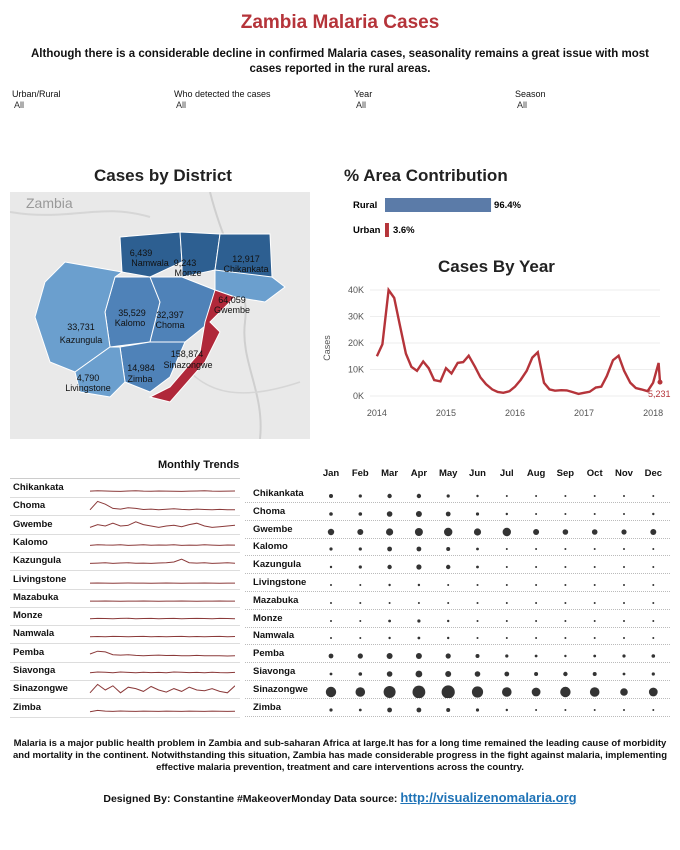 Image resolution: width=680 pixels, height=850 pixels. I want to click on matrix-row: Monze, so click(457, 618).